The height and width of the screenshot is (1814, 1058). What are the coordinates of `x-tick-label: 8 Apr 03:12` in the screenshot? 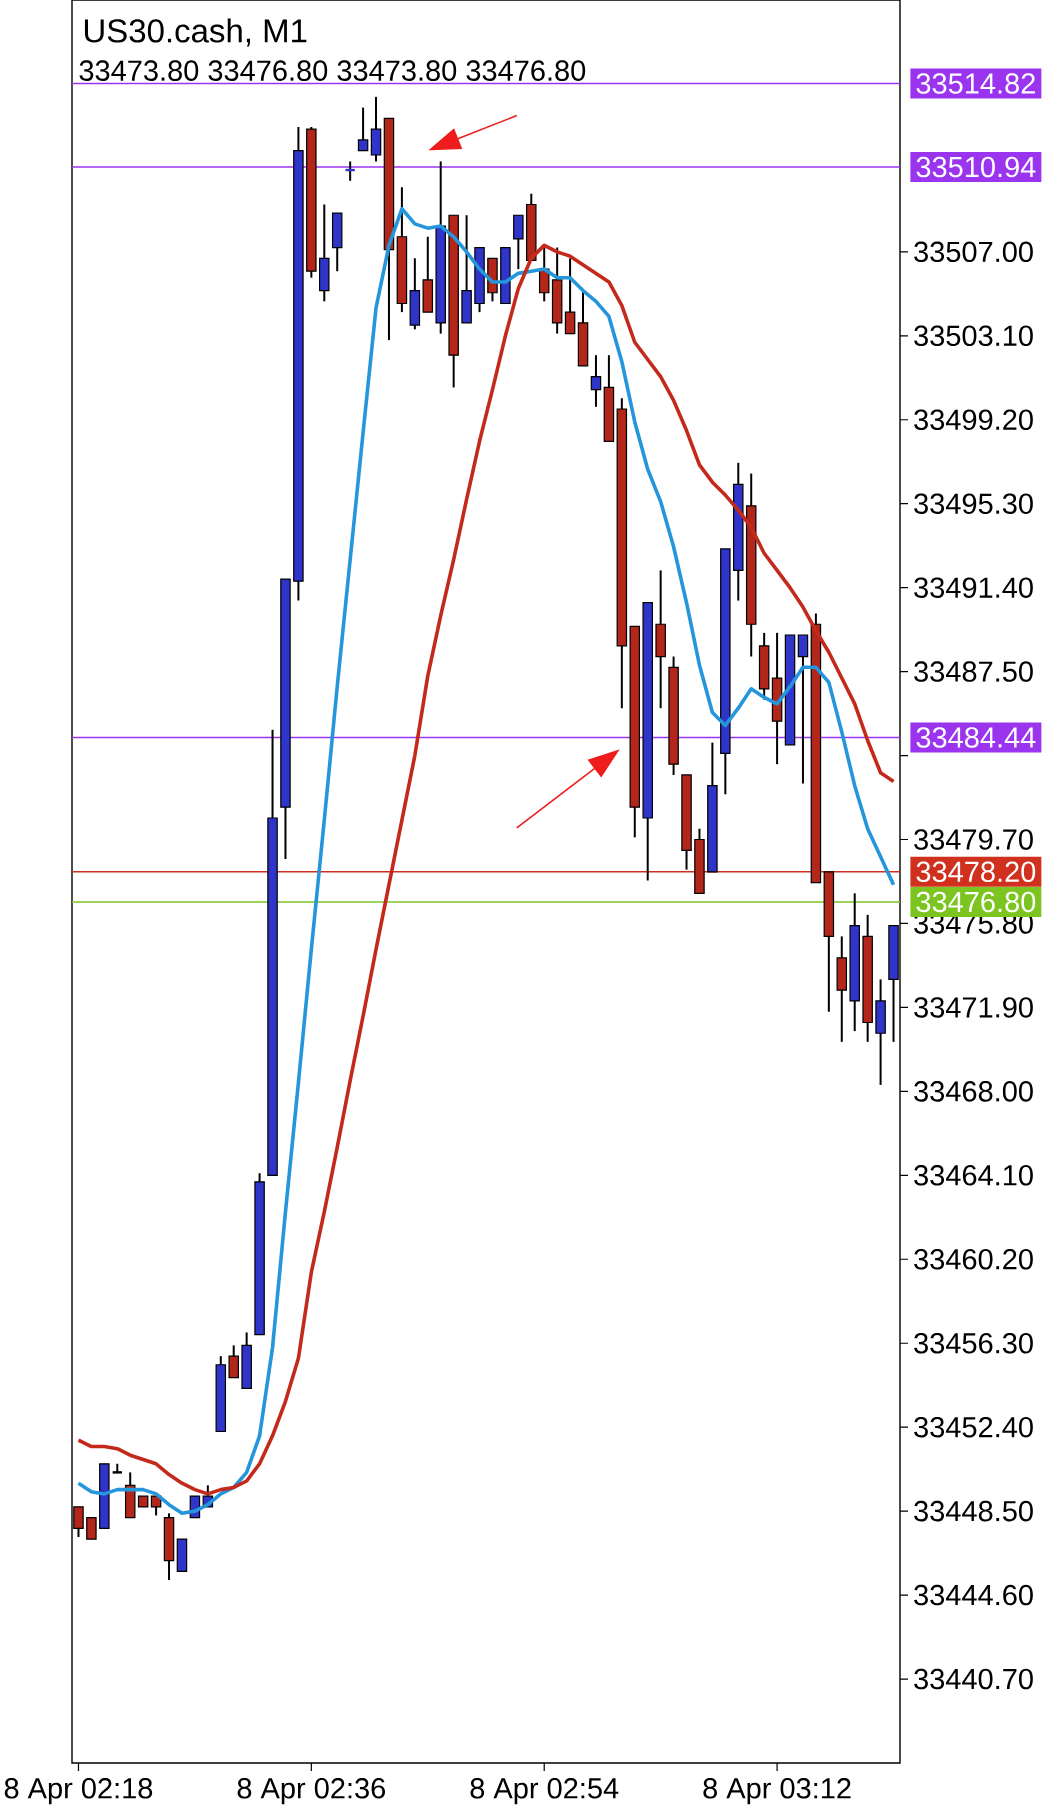 It's located at (777, 1791).